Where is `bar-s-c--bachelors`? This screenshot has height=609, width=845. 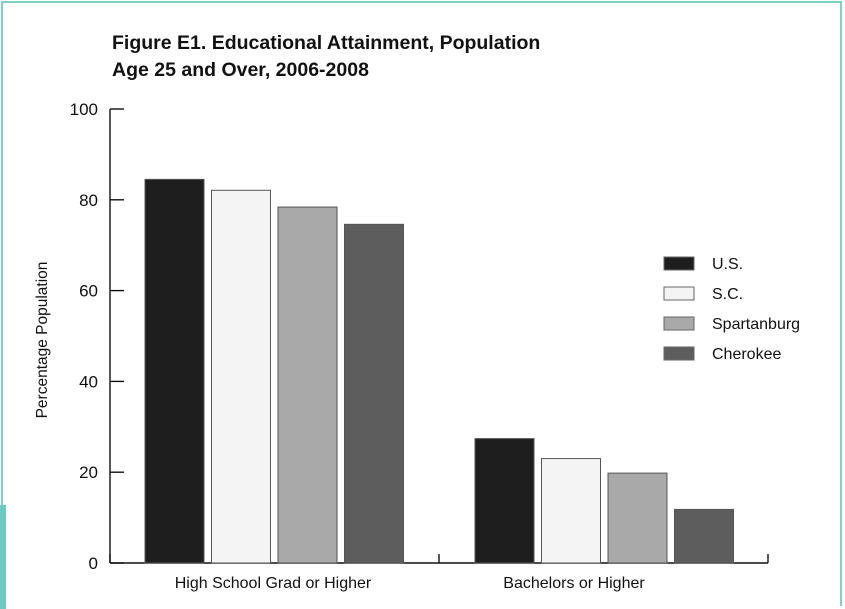 bar-s-c--bachelors is located at coordinates (571, 511).